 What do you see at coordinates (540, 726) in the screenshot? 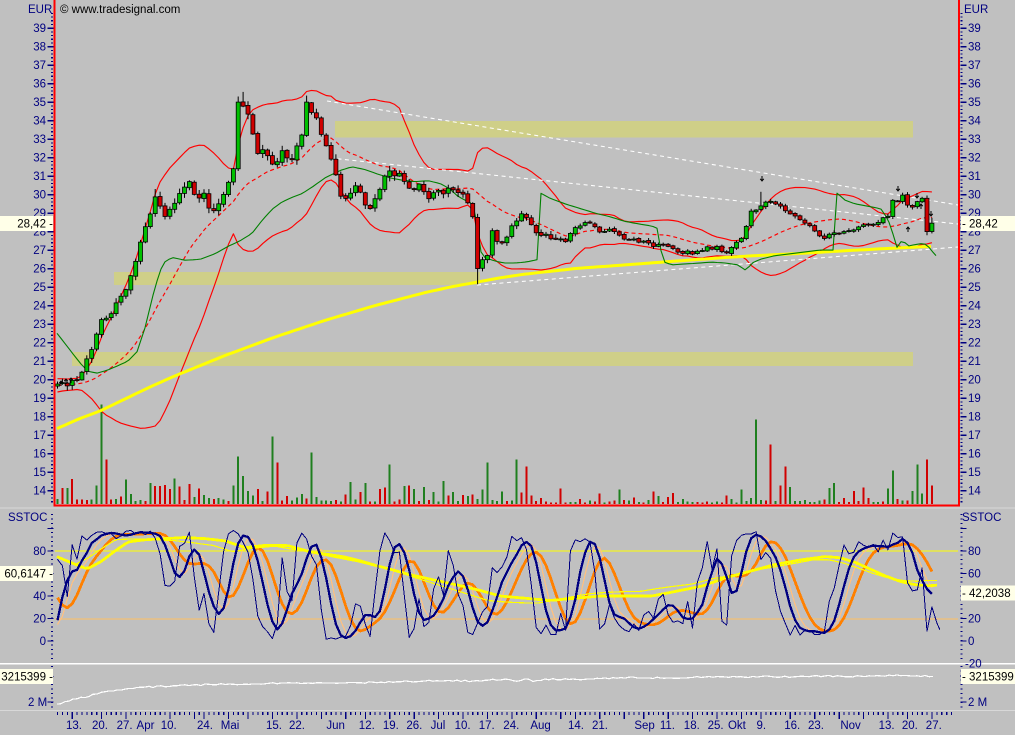
I see `svg-text: Aug` at bounding box center [540, 726].